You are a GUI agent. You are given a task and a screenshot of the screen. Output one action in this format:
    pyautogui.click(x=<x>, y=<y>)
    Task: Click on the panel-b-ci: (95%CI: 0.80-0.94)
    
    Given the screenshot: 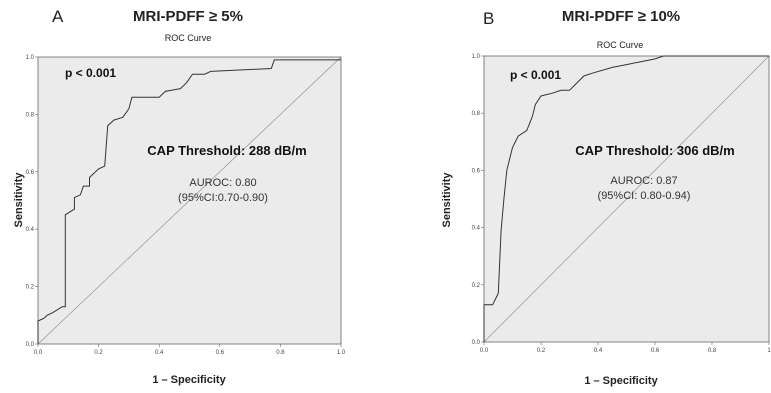 What is the action you would take?
    pyautogui.click(x=644, y=196)
    